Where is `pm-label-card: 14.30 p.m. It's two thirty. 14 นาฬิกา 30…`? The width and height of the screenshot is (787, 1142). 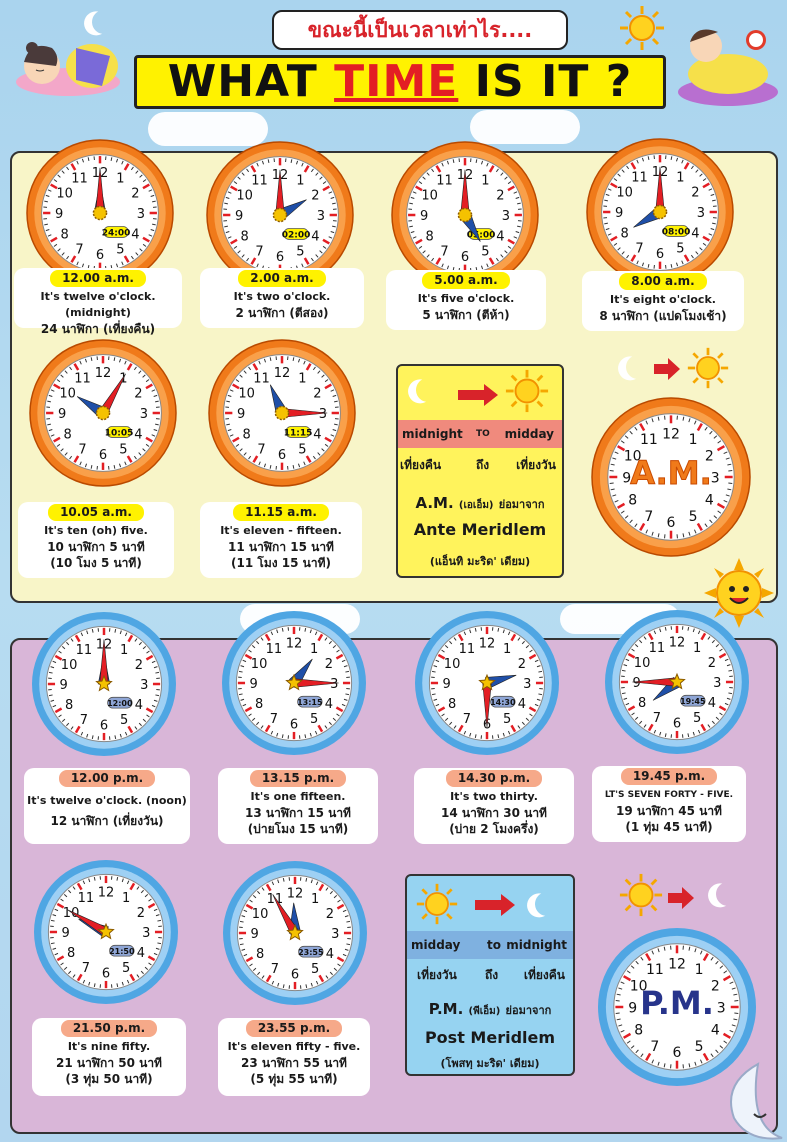 pm-label-card: 14.30 p.m. It's two thirty. 14 นาฬิกา 30… is located at coordinates (494, 806).